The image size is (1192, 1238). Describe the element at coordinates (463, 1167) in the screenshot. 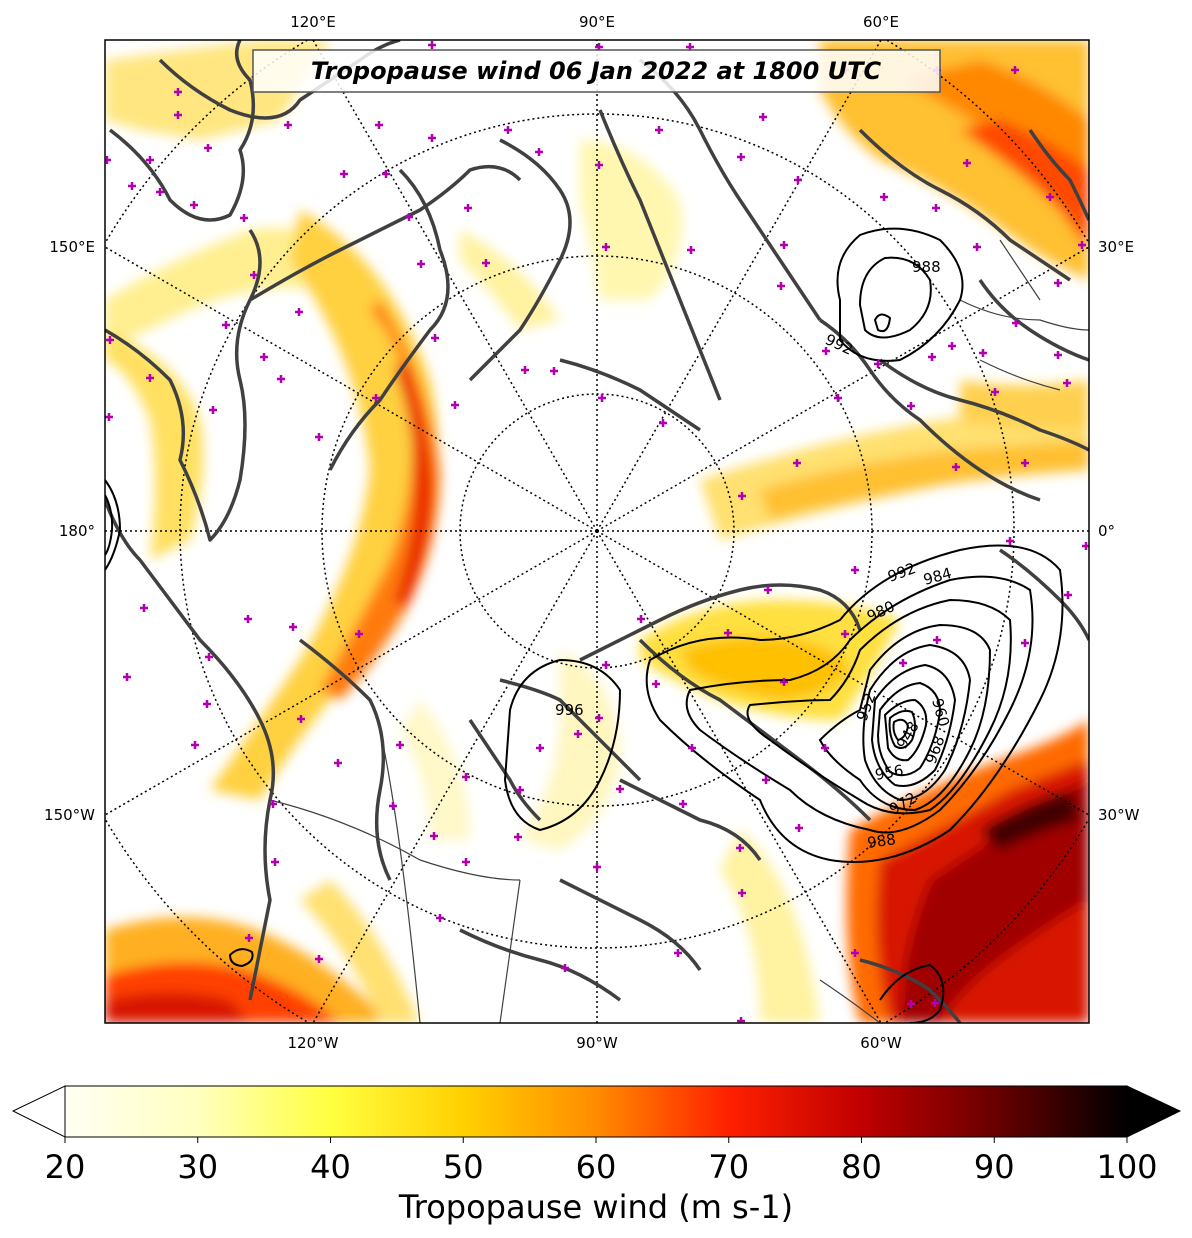

I see `colorbar-tick-label: 50` at that location.